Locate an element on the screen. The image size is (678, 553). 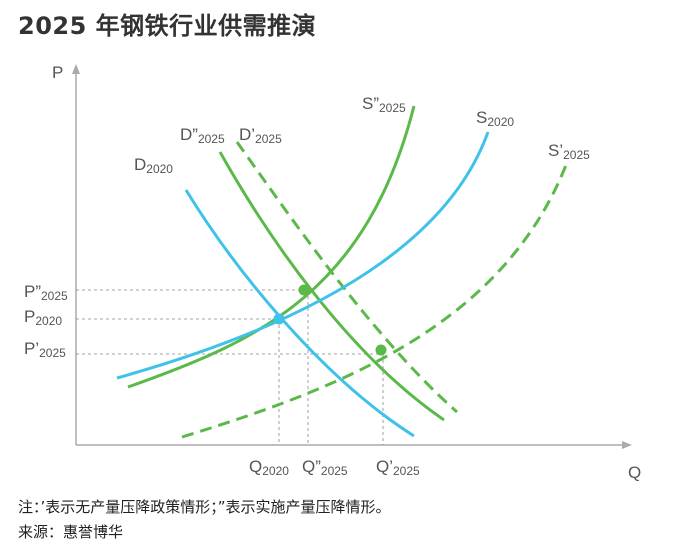
x-axis-label: Q is located at coordinates (634, 472).